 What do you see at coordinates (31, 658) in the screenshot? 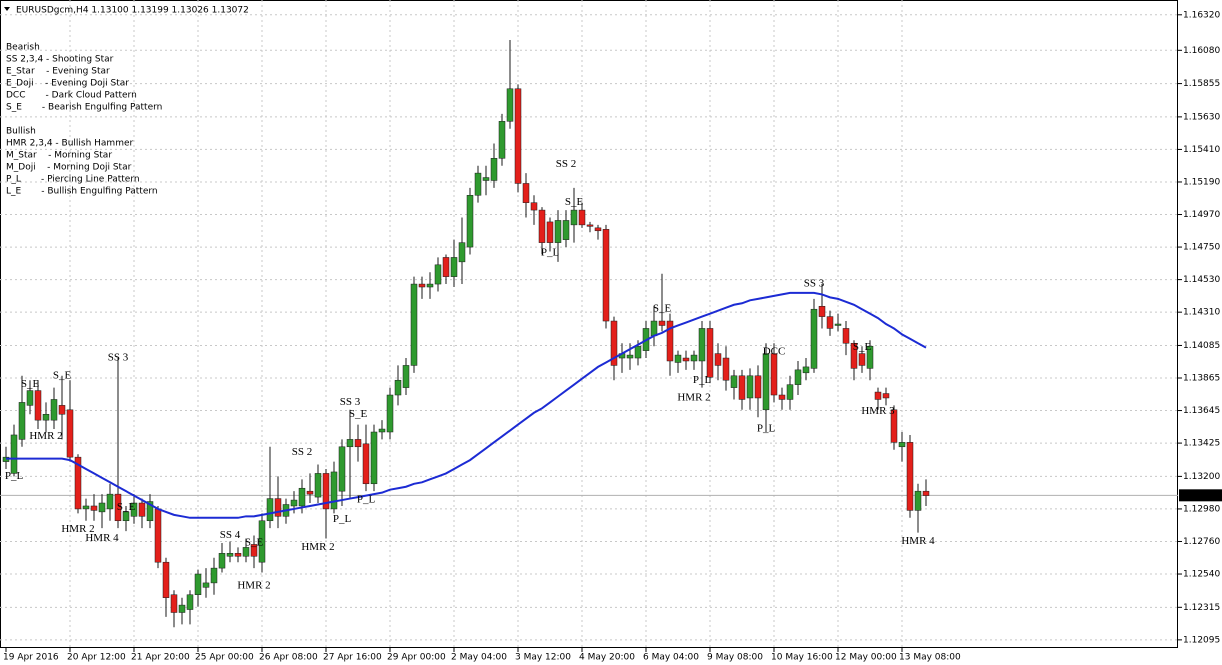
I see `x-tick-label: 19 Apr 2016` at bounding box center [31, 658].